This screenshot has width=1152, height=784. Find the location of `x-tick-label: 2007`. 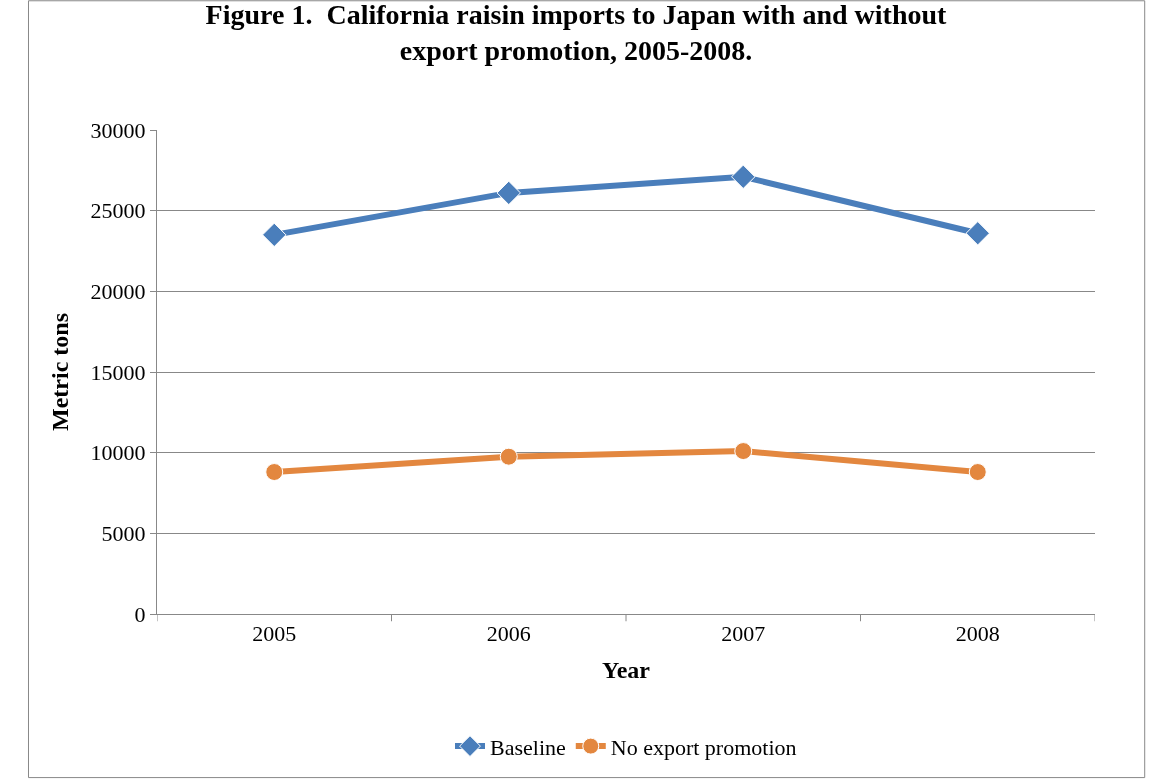

x-tick-label: 2007 is located at coordinates (743, 634).